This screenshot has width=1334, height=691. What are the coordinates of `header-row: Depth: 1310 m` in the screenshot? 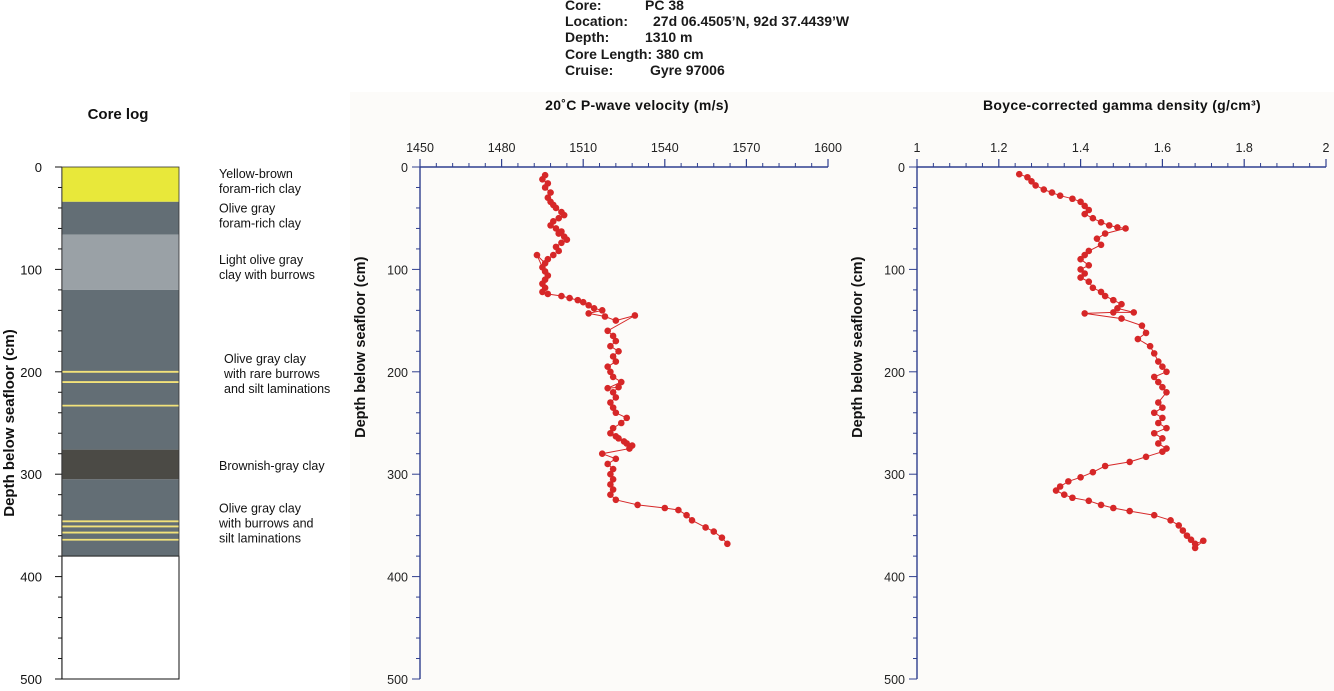 It's located at (707, 37).